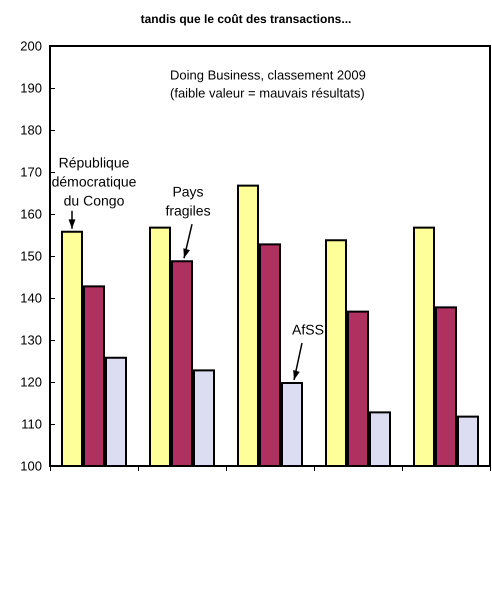 This screenshot has height=616, width=492. Describe the element at coordinates (31, 256) in the screenshot. I see `y-tick-label: 150` at that location.